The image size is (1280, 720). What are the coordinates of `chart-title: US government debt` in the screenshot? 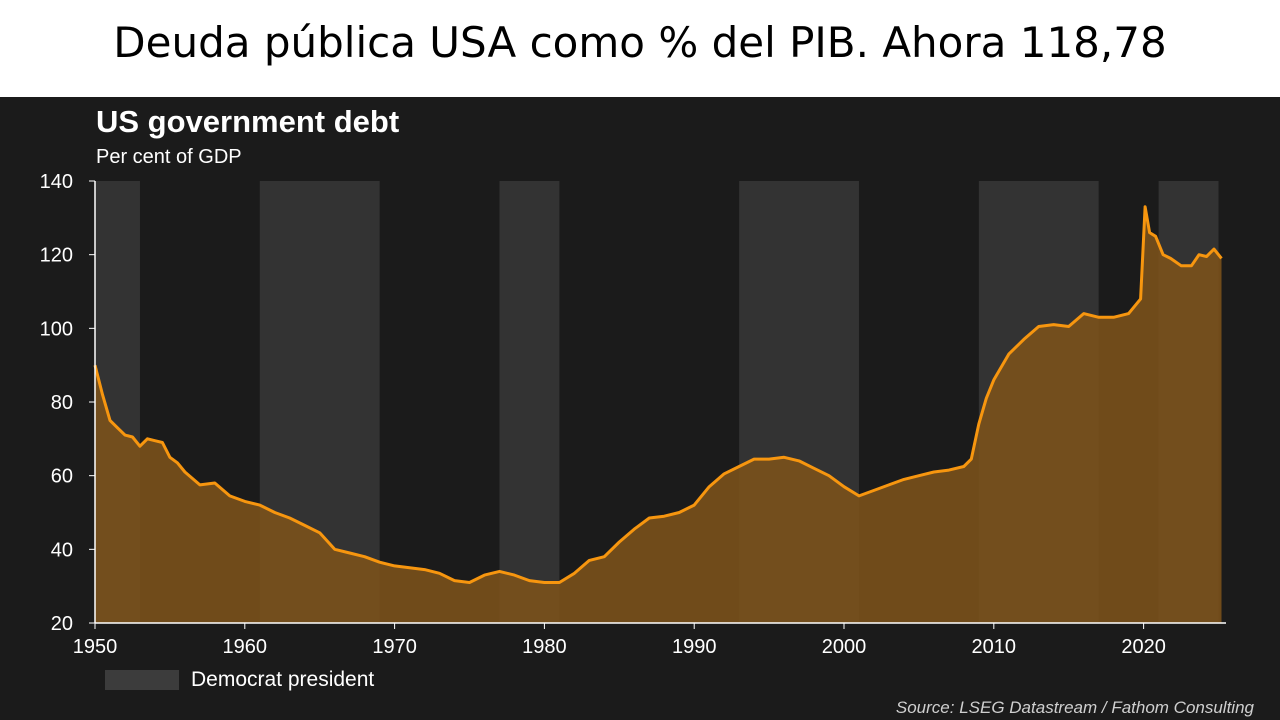 It's located at (248, 121).